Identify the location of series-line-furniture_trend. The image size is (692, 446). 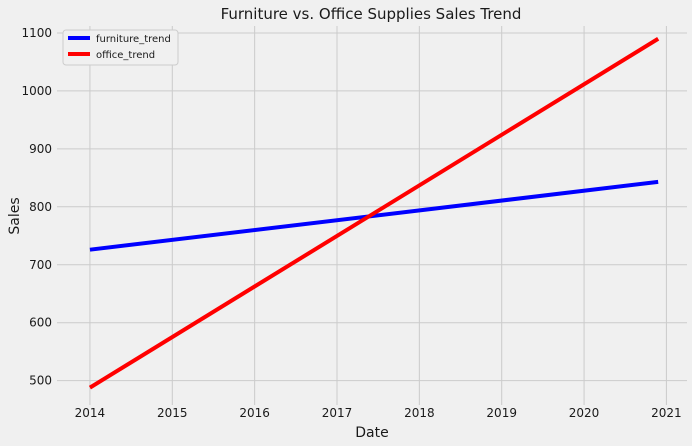
(374, 215).